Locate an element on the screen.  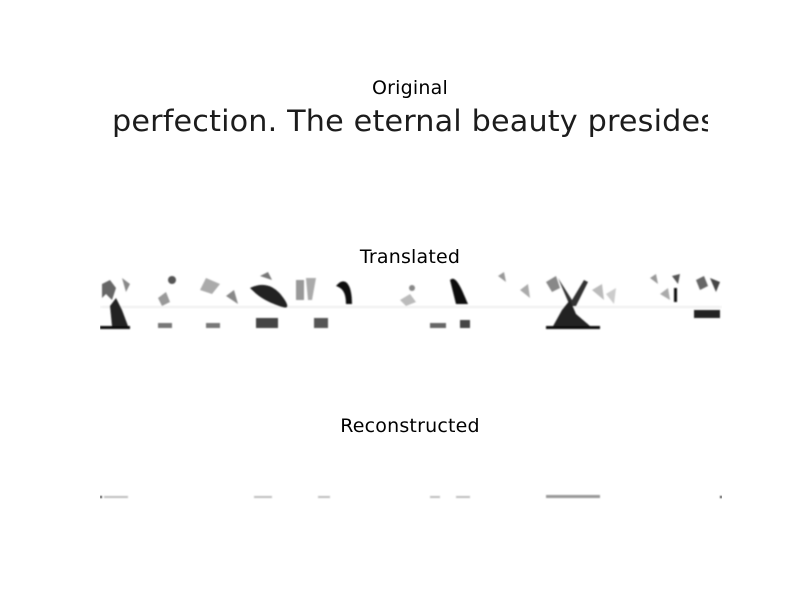
translated-panel-title: Translated is located at coordinates (410, 257).